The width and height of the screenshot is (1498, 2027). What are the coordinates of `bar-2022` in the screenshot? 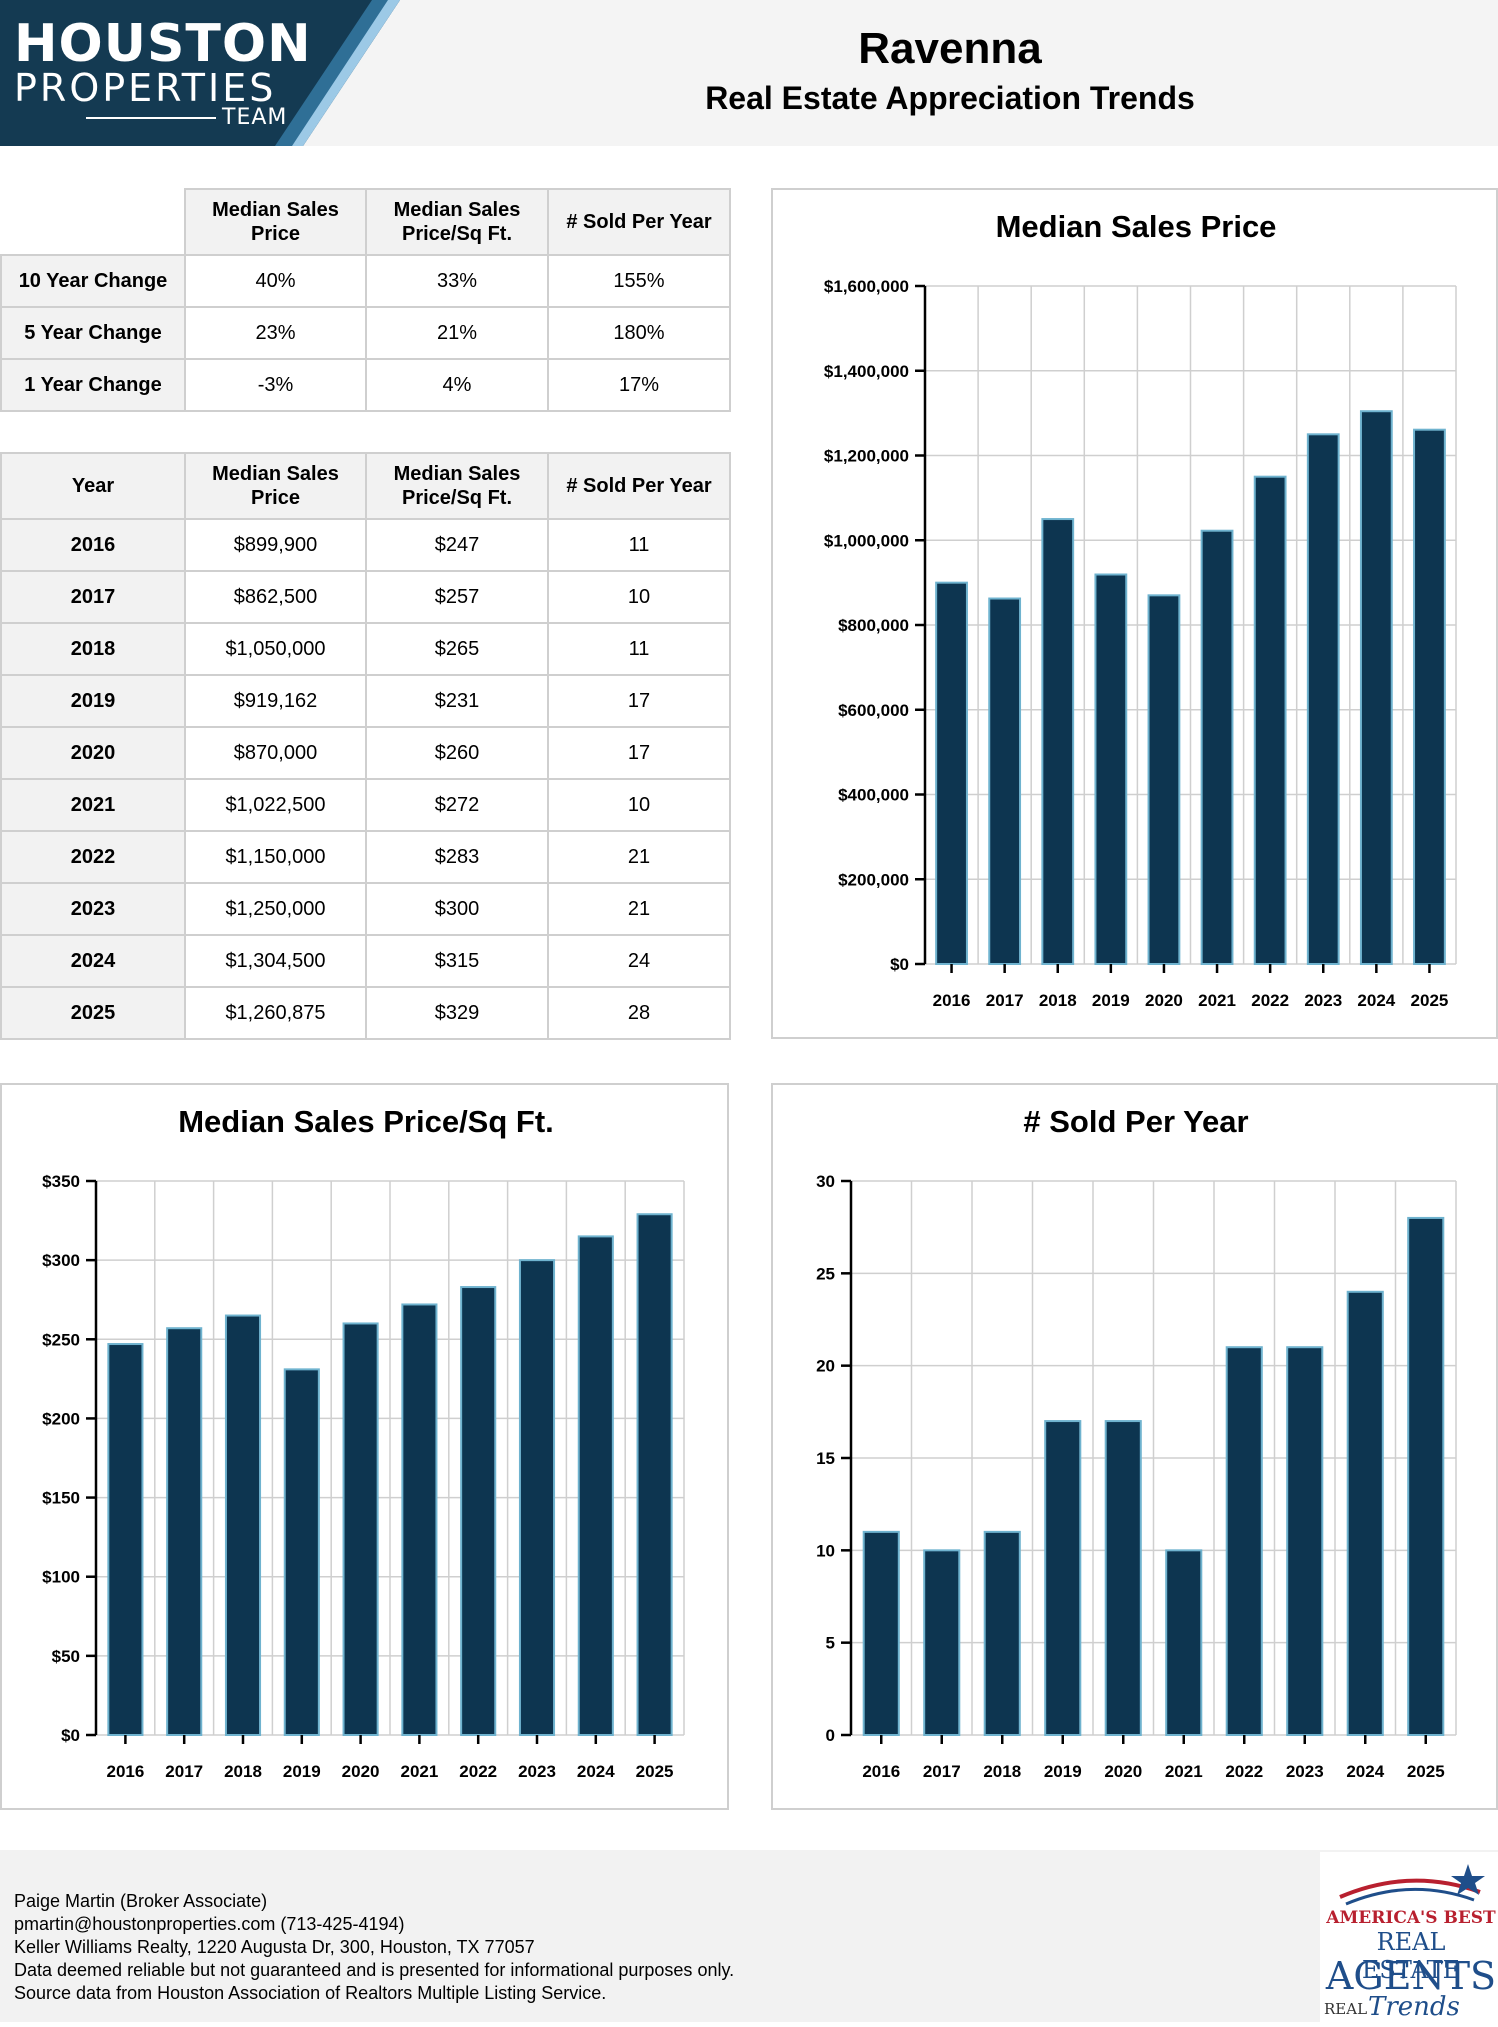 It's located at (1244, 1541).